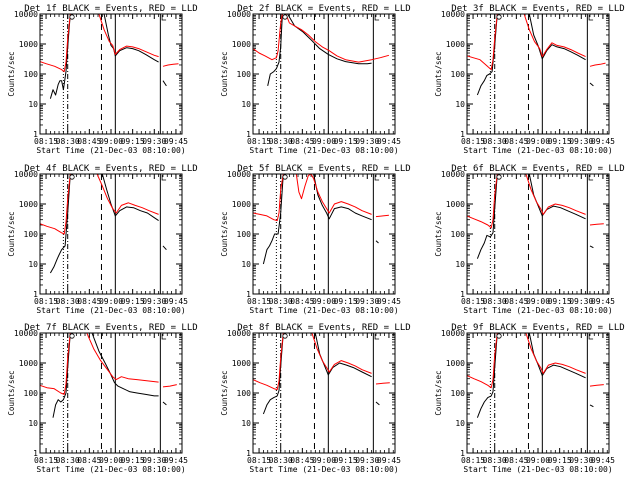 The width and height of the screenshot is (640, 480). I want to click on plot-title: Det 9f BLACK = Events, RED = LLD, so click(537, 328).